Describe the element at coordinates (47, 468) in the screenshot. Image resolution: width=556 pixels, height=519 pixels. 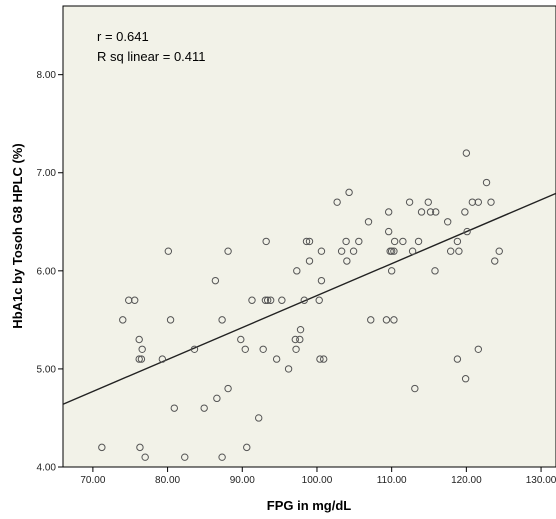
I see `y-tick-label: 4.00` at that location.